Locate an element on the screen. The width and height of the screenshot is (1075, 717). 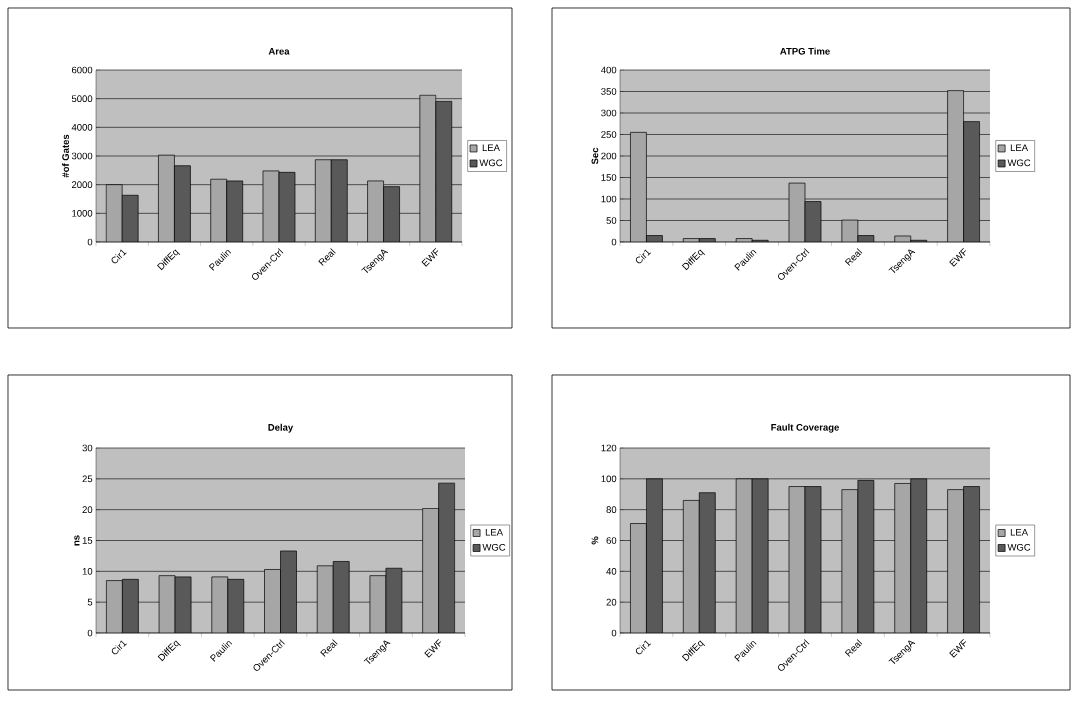
y-axis-title: ns is located at coordinates (77, 540).